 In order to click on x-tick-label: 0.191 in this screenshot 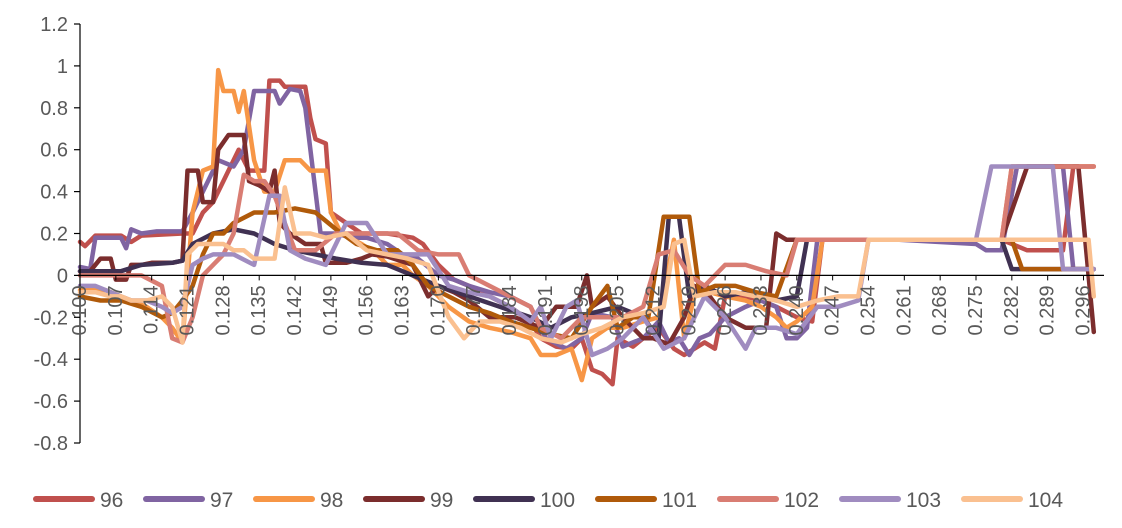, I will do `click(546, 310)`.